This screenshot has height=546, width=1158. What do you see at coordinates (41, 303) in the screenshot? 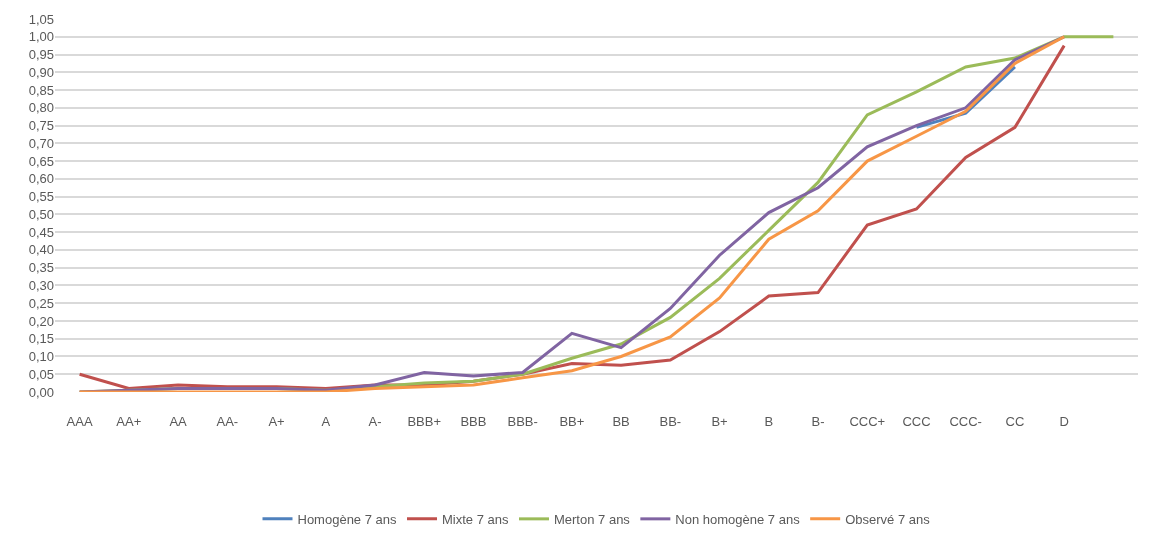
I see `y-tick-label: 0,25` at bounding box center [41, 303].